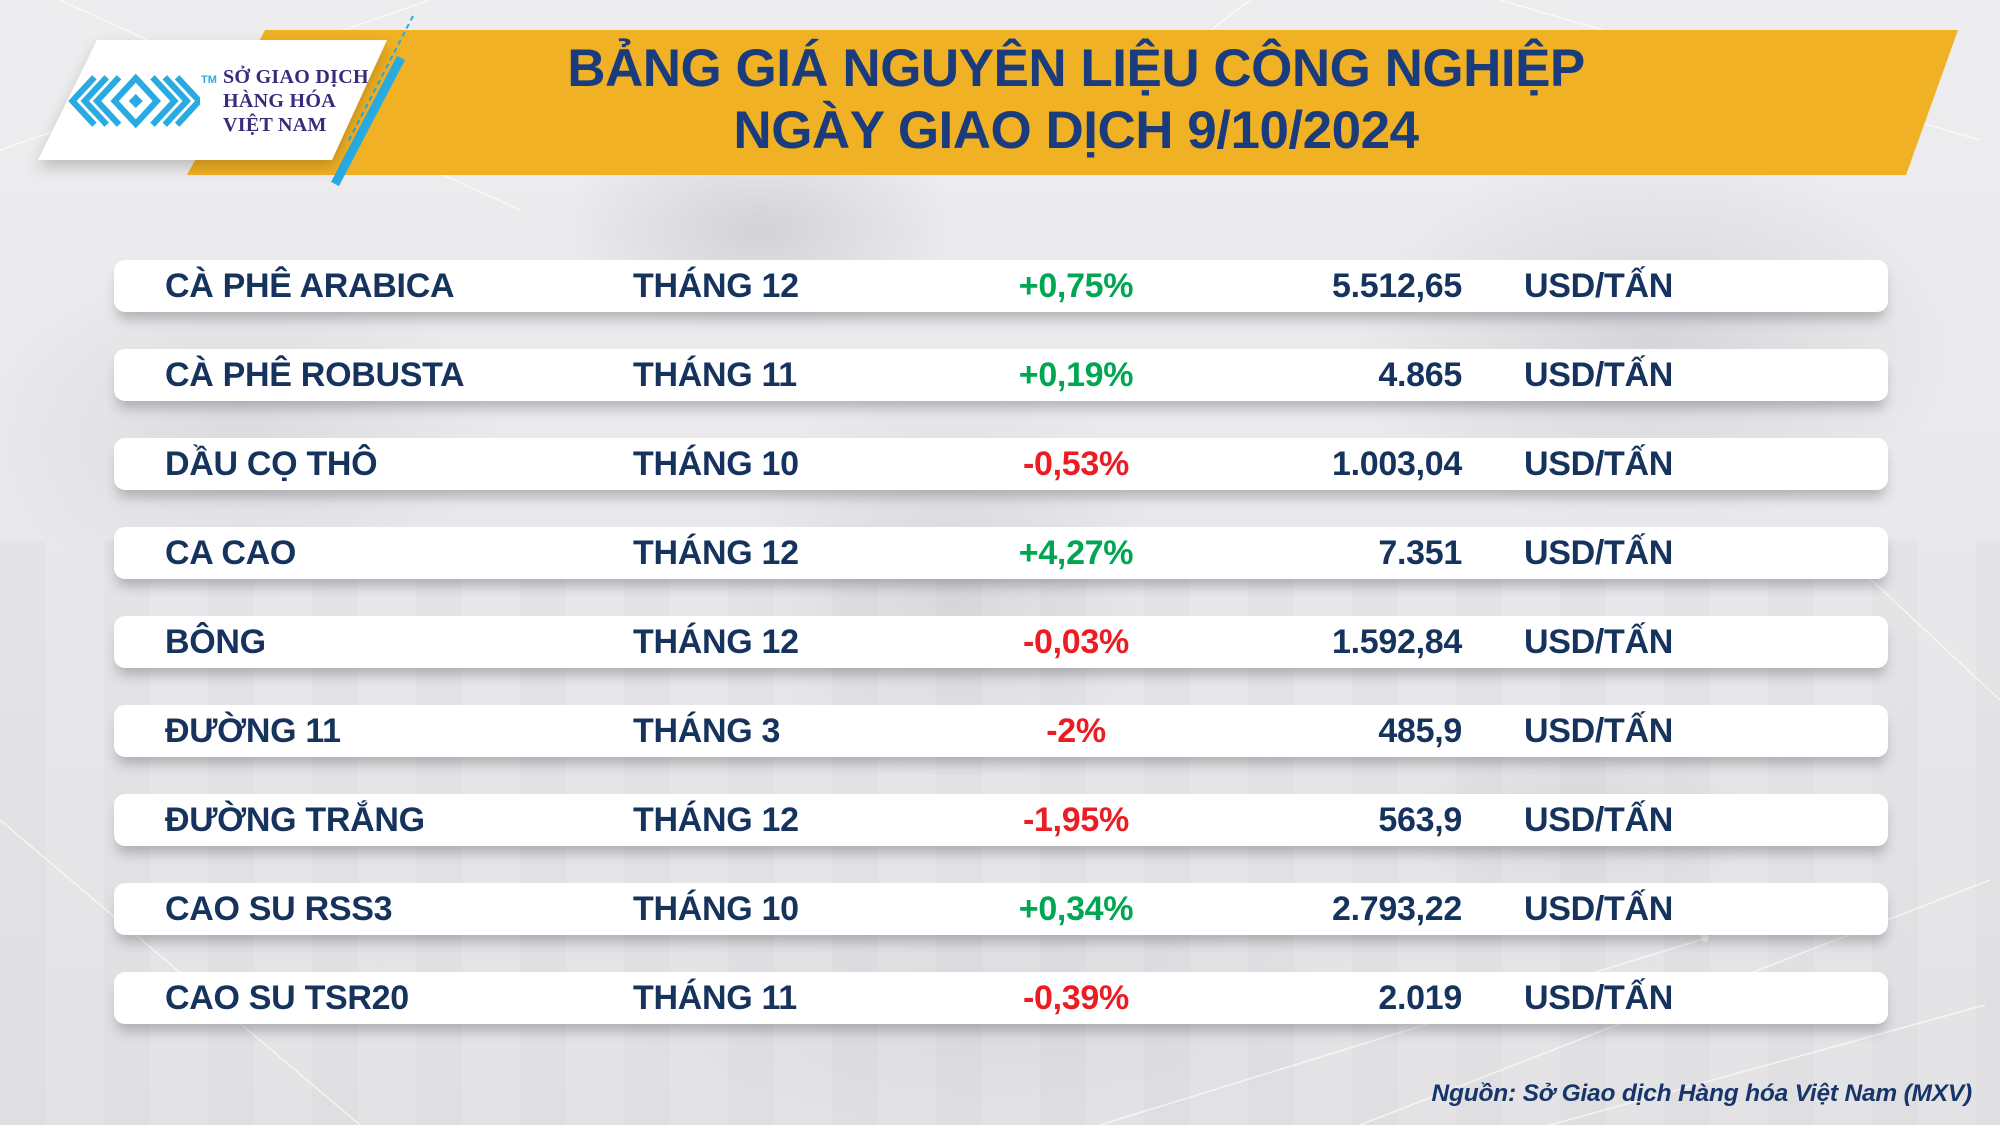 This screenshot has height=1125, width=2000. What do you see at coordinates (1001, 731) in the screenshot?
I see `table-row: ĐƯỜNG 11 THÁNG 3 -2% 485,9 USD/TẤN` at bounding box center [1001, 731].